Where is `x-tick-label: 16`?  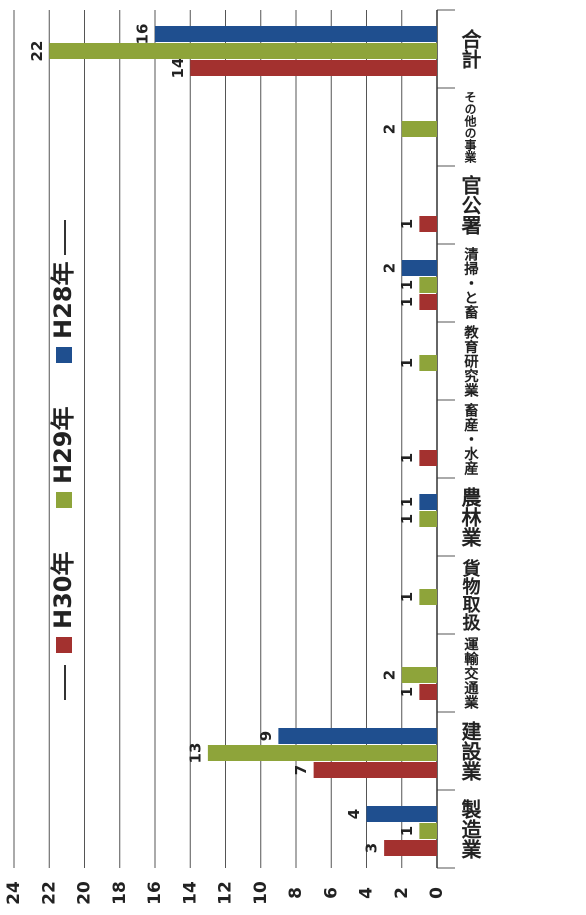 x-tick-label: 16 is located at coordinates (155, 893).